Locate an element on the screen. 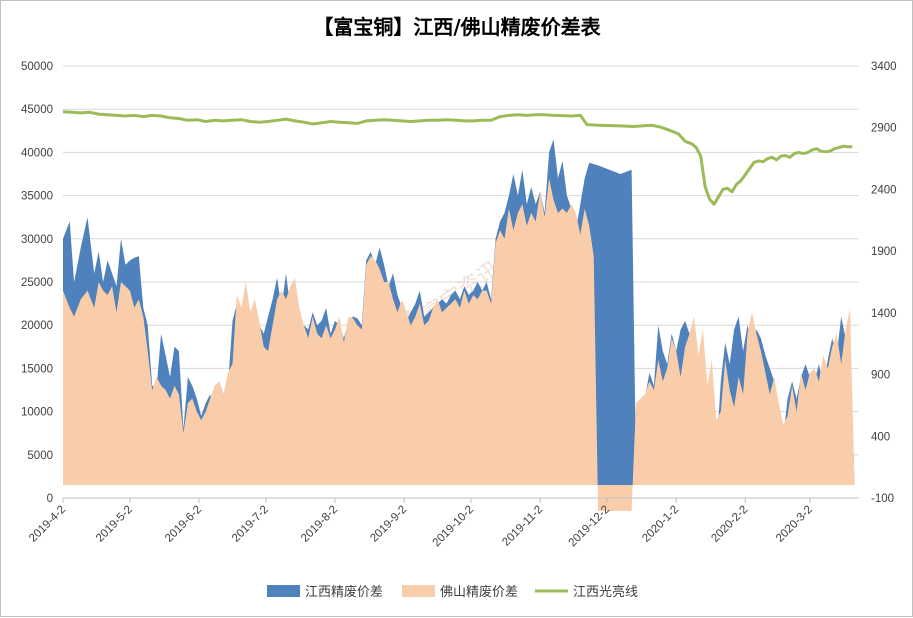 Image resolution: width=913 pixels, height=618 pixels. right-axis-tick-label: 1400 is located at coordinates (884, 314).